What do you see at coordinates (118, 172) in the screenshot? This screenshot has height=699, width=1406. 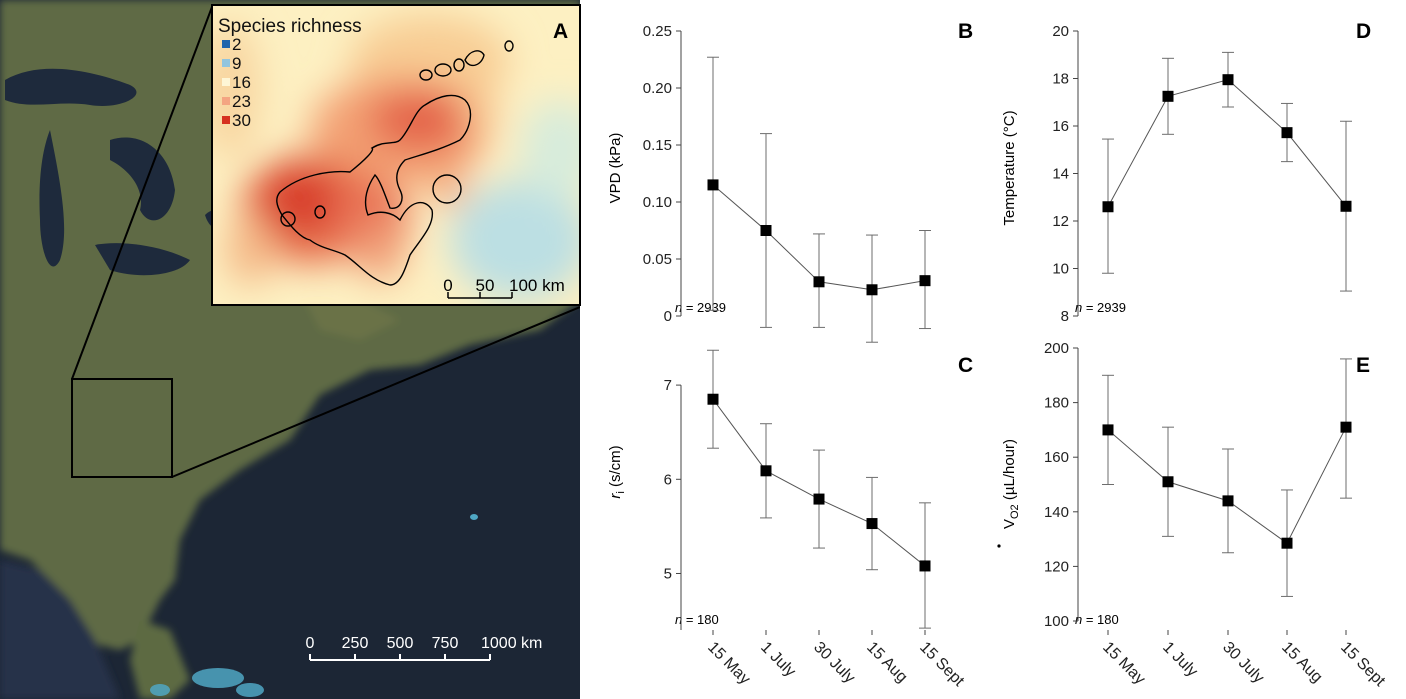 I see `great-lakes` at bounding box center [118, 172].